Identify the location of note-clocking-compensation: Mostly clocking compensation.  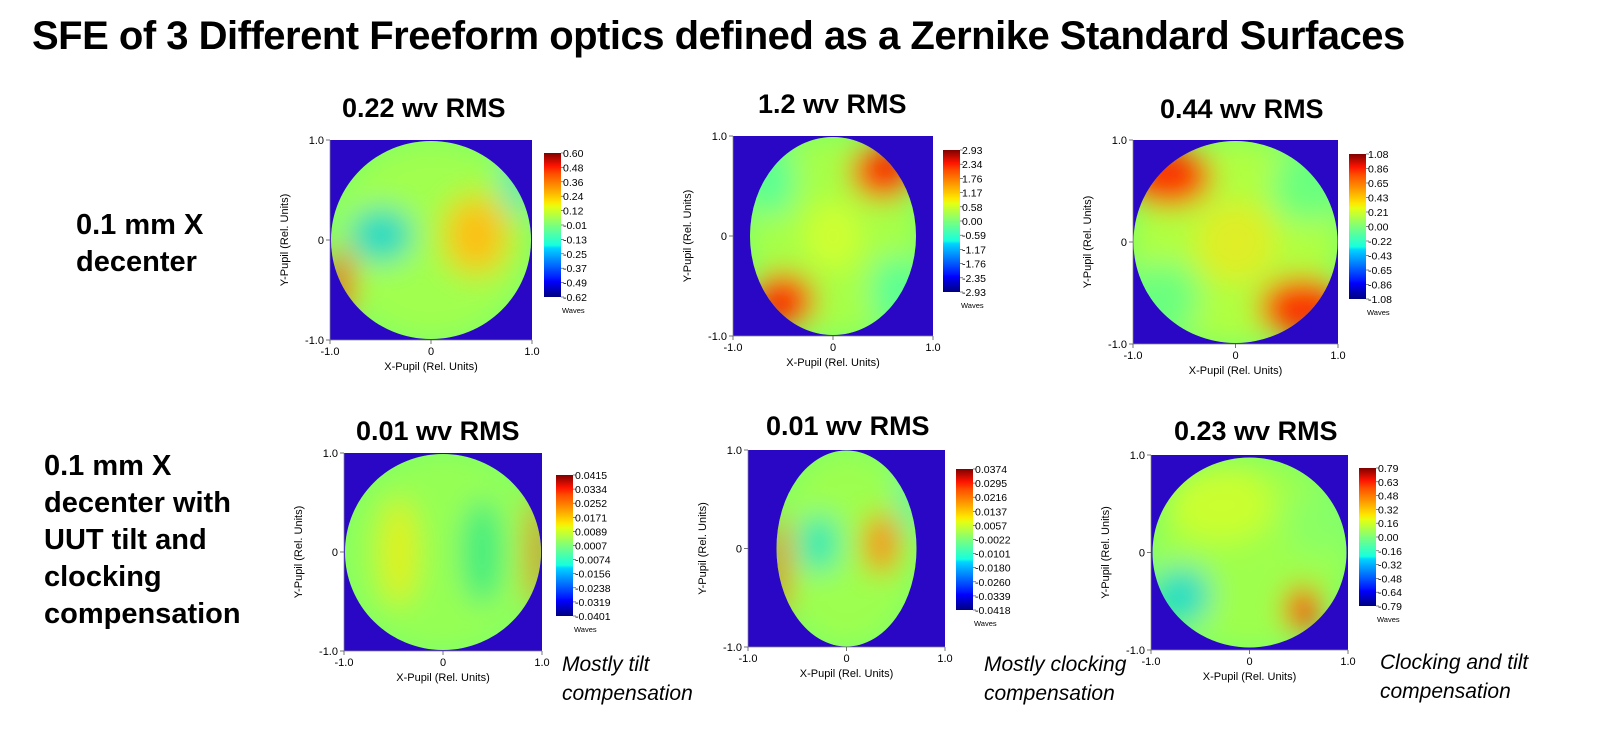
(1055, 679).